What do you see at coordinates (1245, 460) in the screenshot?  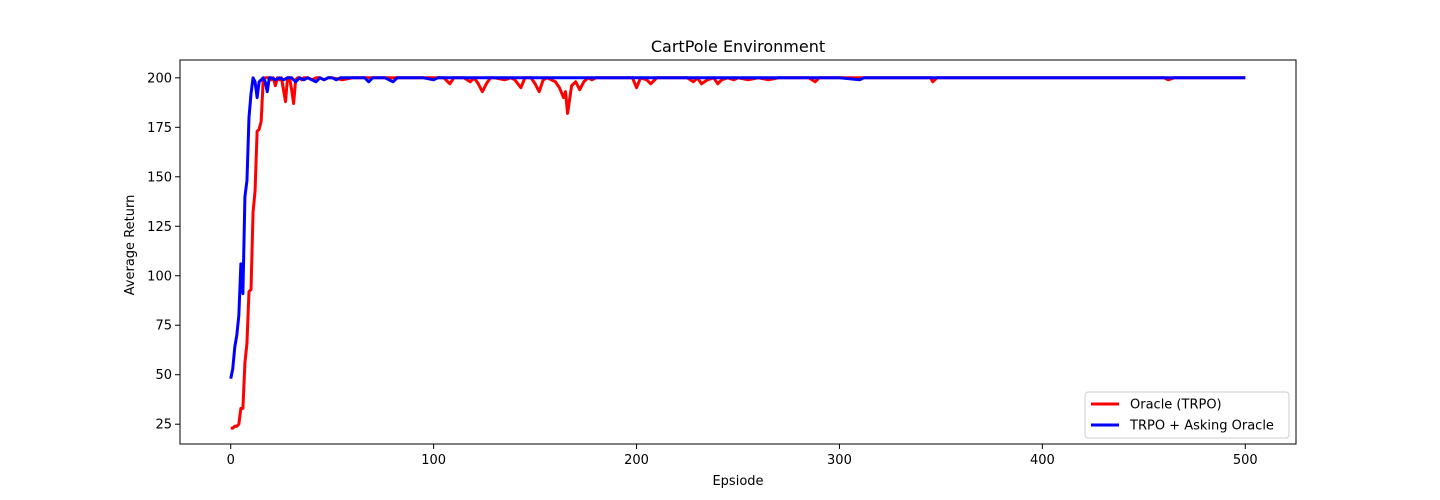 I see `x-tick-label: 500` at bounding box center [1245, 460].